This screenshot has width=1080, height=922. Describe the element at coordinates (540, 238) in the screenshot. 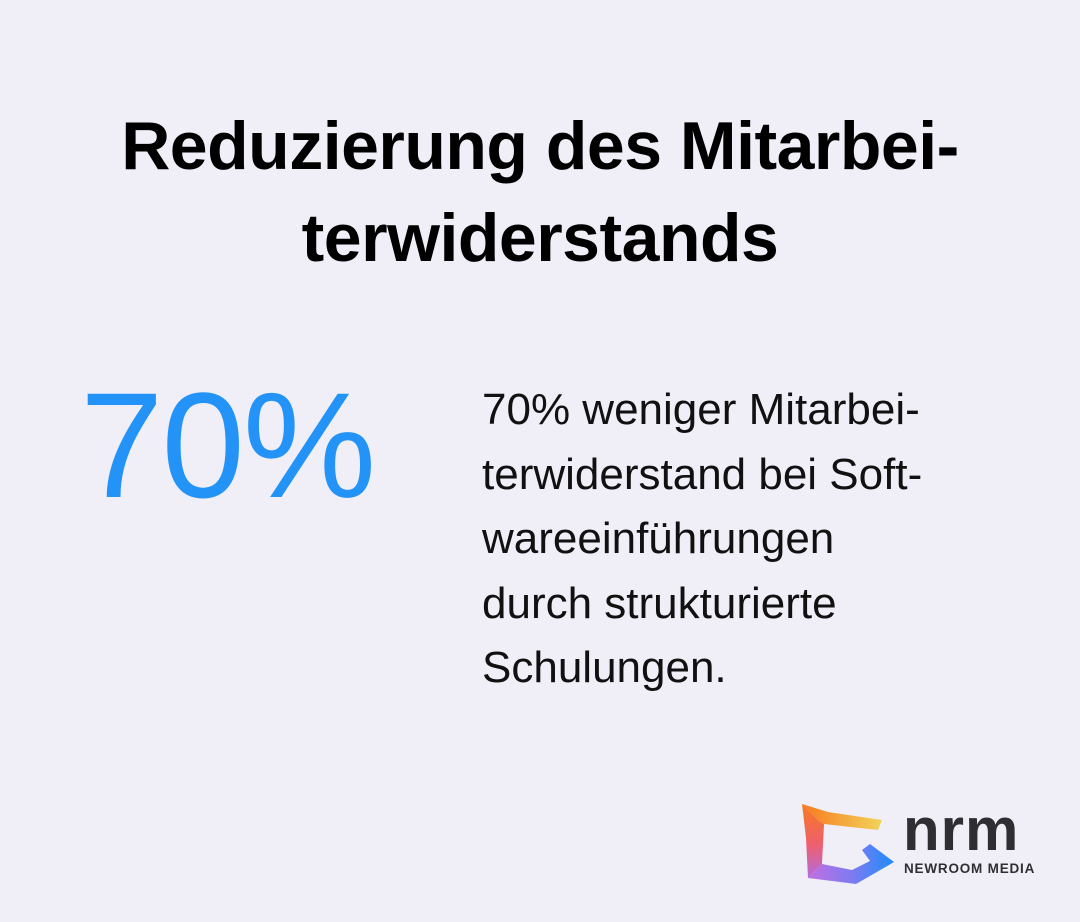

I see `title-line-2: terwiderstands` at that location.